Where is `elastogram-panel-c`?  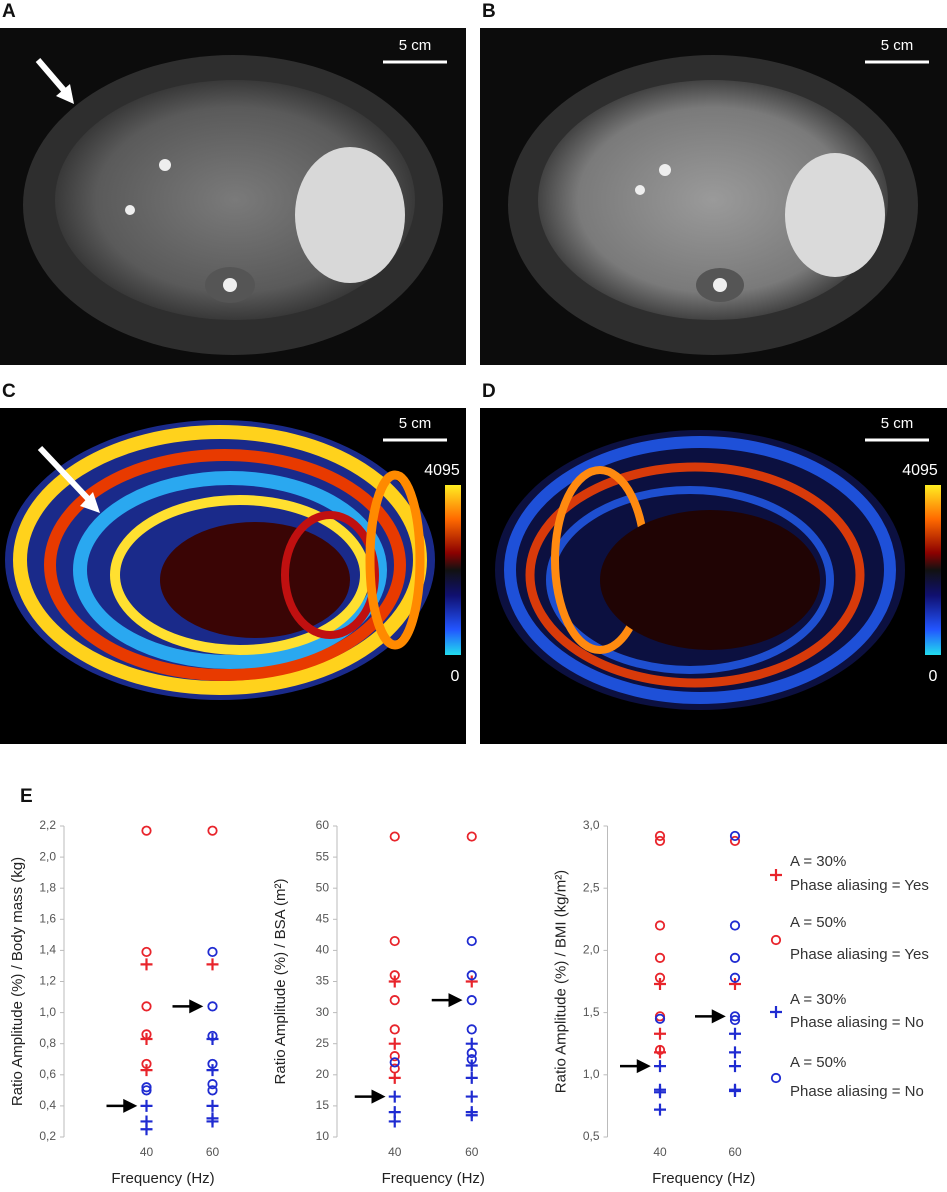
elastogram-panel-c is located at coordinates (233, 576).